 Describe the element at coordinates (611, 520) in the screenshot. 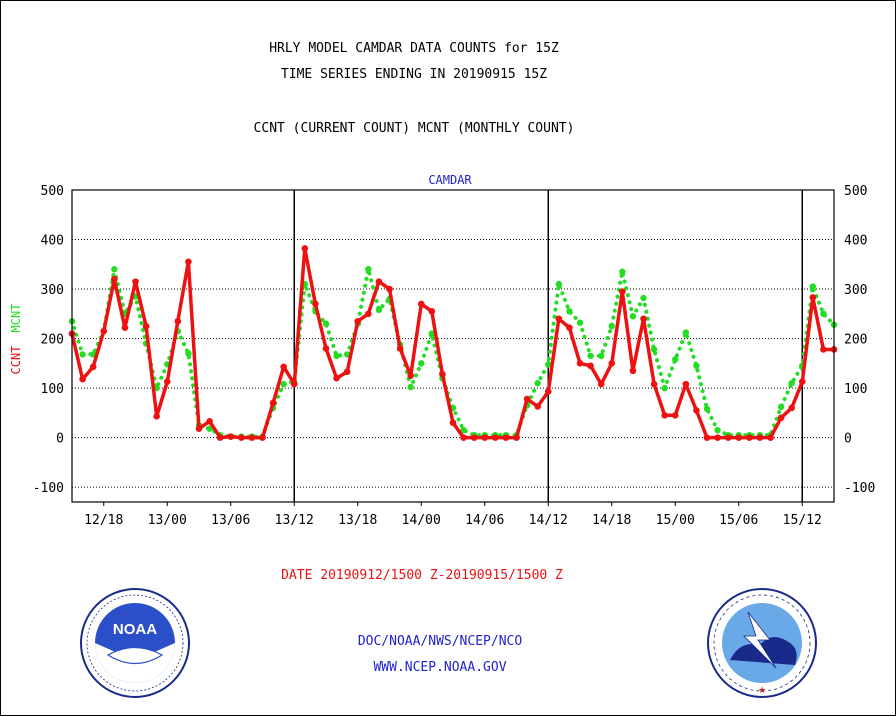

I see `x-tick-label: 14/18` at that location.